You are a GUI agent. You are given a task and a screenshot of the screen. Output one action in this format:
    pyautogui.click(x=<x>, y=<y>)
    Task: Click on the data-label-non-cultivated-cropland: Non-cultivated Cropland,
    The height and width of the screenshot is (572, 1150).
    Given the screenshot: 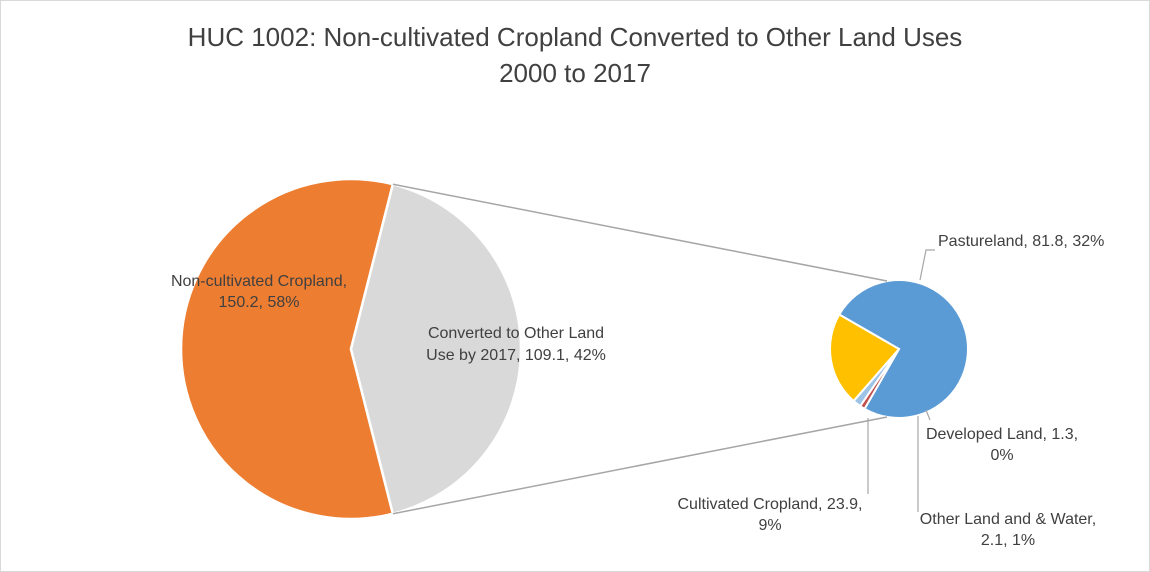 What is the action you would take?
    pyautogui.click(x=259, y=281)
    